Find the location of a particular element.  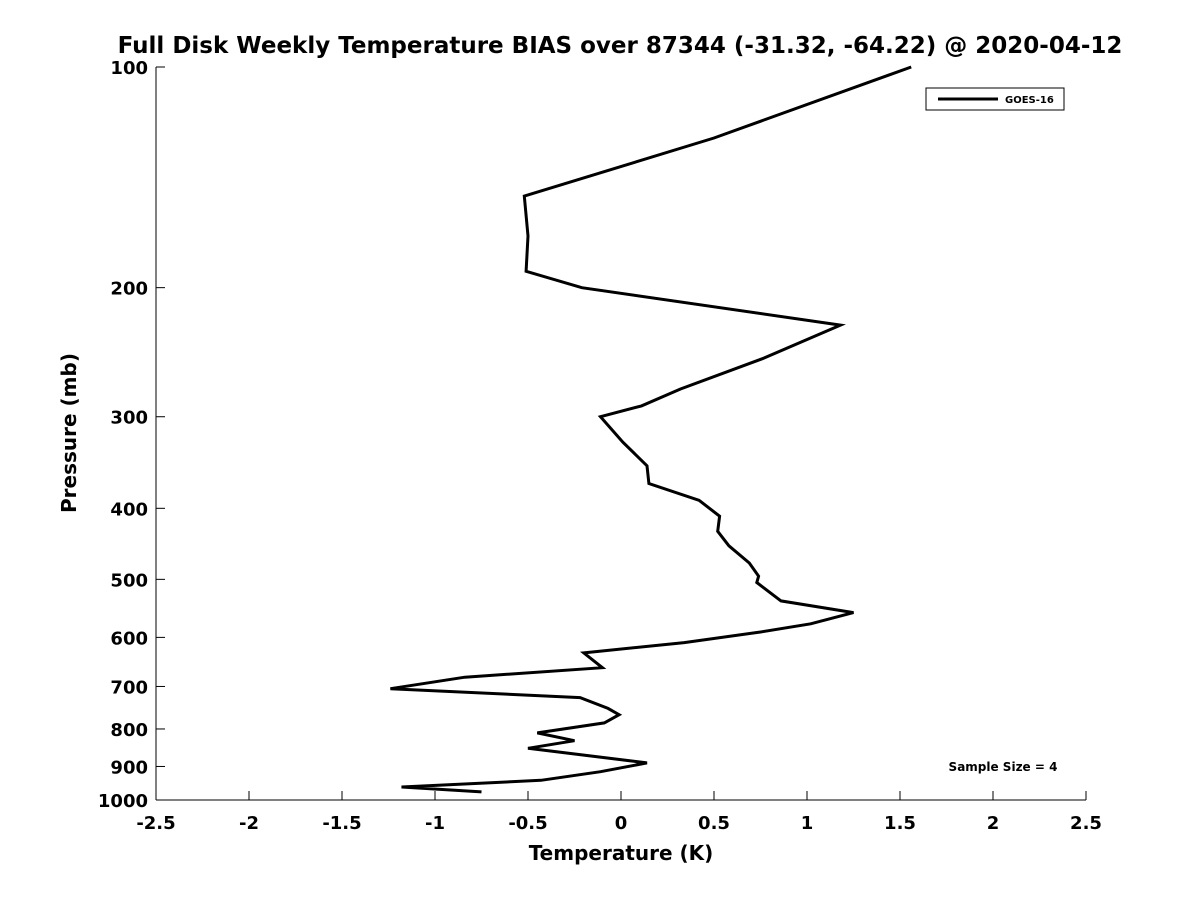

y-axis-label: Pressure (mb) is located at coordinates (69, 433).